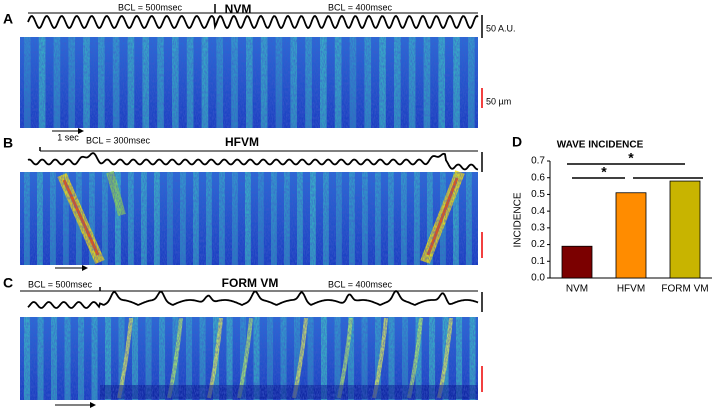 The width and height of the screenshot is (716, 410). I want to click on y-tick-label: 0.6, so click(538, 177).